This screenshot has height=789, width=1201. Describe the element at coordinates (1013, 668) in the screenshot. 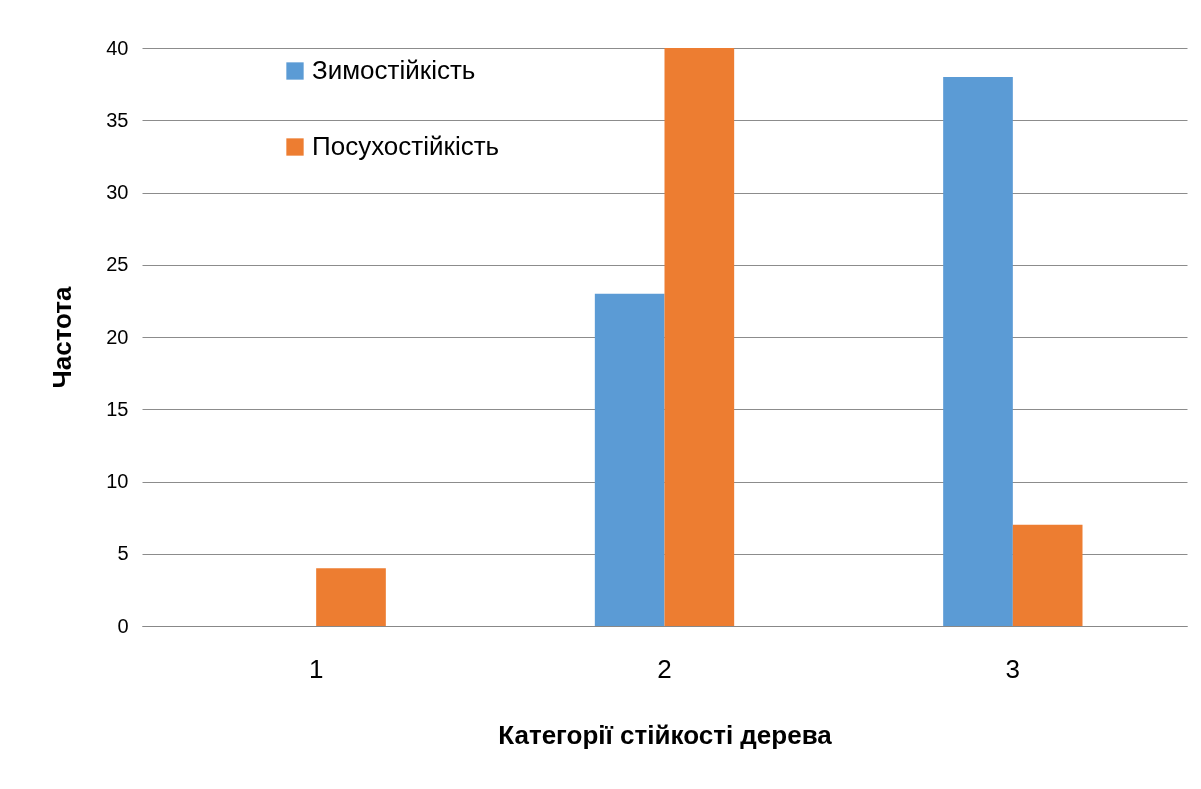

I see `x-tick-label: 3` at that location.